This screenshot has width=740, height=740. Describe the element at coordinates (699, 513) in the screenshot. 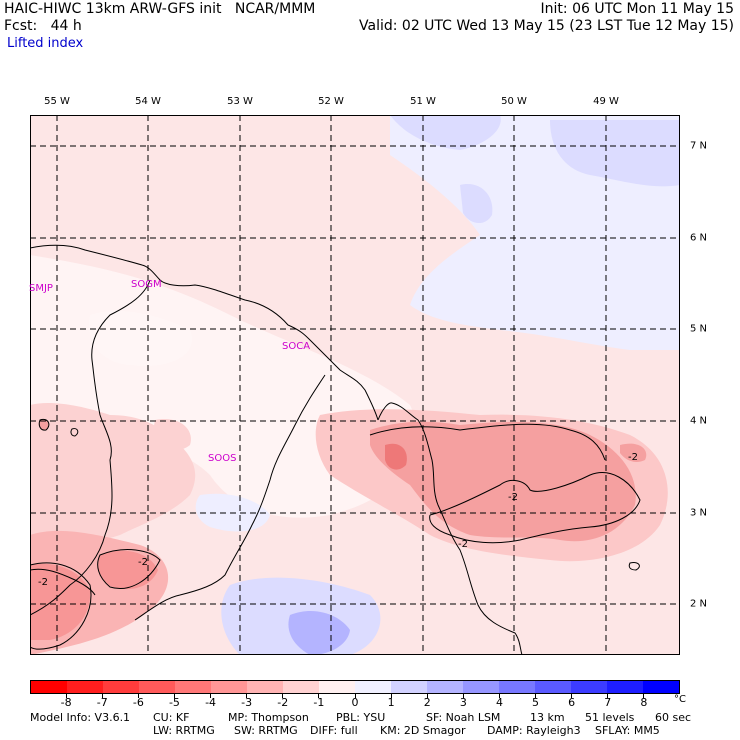

I see `lat-label-3n: 3 N` at that location.